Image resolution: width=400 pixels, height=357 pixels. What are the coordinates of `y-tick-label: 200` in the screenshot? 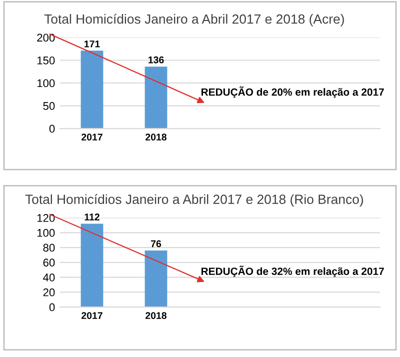 It's located at (46, 38).